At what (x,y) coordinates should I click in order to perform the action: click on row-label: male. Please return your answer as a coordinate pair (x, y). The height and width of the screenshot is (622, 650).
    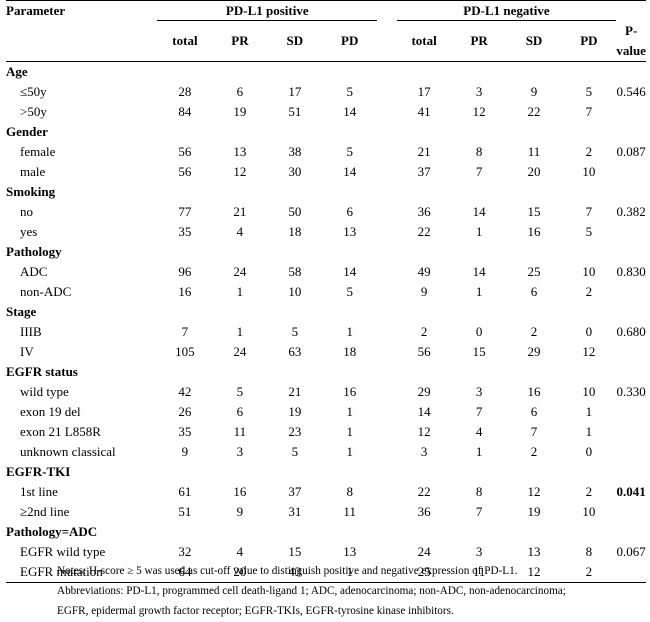
    Looking at the image, I should click on (33, 171).